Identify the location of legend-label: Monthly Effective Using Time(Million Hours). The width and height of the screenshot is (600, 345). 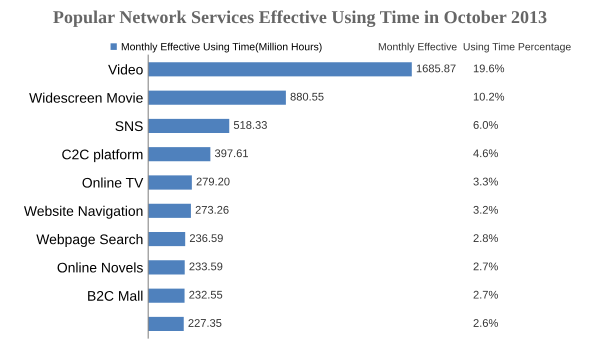
(222, 47).